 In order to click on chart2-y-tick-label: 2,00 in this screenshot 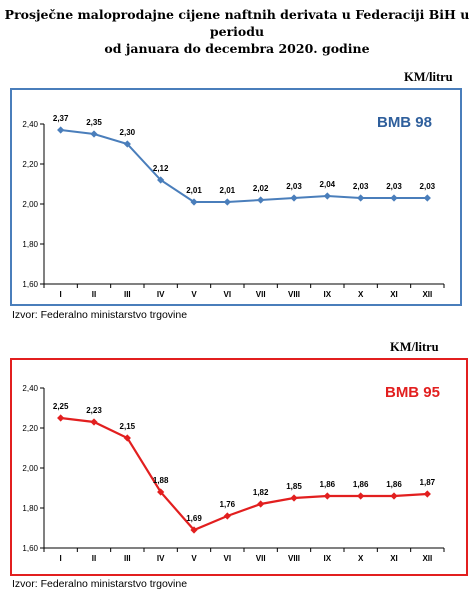, I will do `click(30, 468)`.